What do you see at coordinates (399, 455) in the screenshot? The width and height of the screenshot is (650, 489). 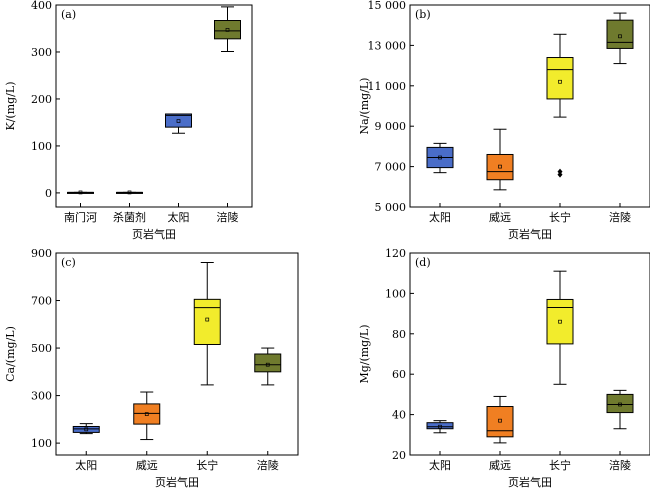 I see `y-tick-label: 20` at bounding box center [399, 455].